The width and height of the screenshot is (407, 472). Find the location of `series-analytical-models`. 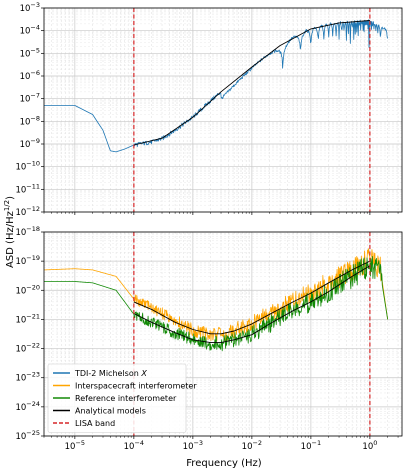

series-analytical-models is located at coordinates (252, 297).